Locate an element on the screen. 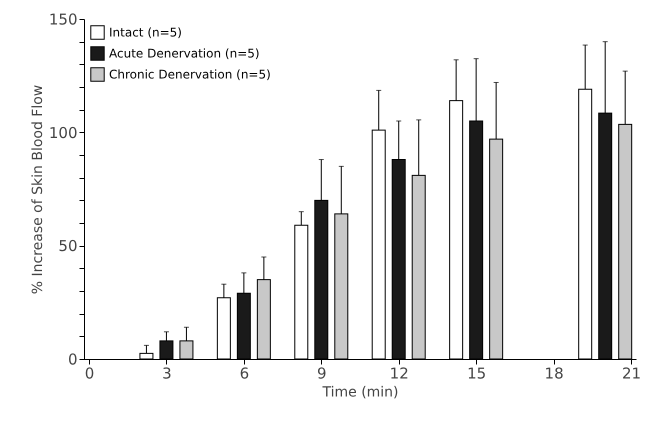 This screenshot has height=422, width=667. y-tick-label: 50 is located at coordinates (68, 246).